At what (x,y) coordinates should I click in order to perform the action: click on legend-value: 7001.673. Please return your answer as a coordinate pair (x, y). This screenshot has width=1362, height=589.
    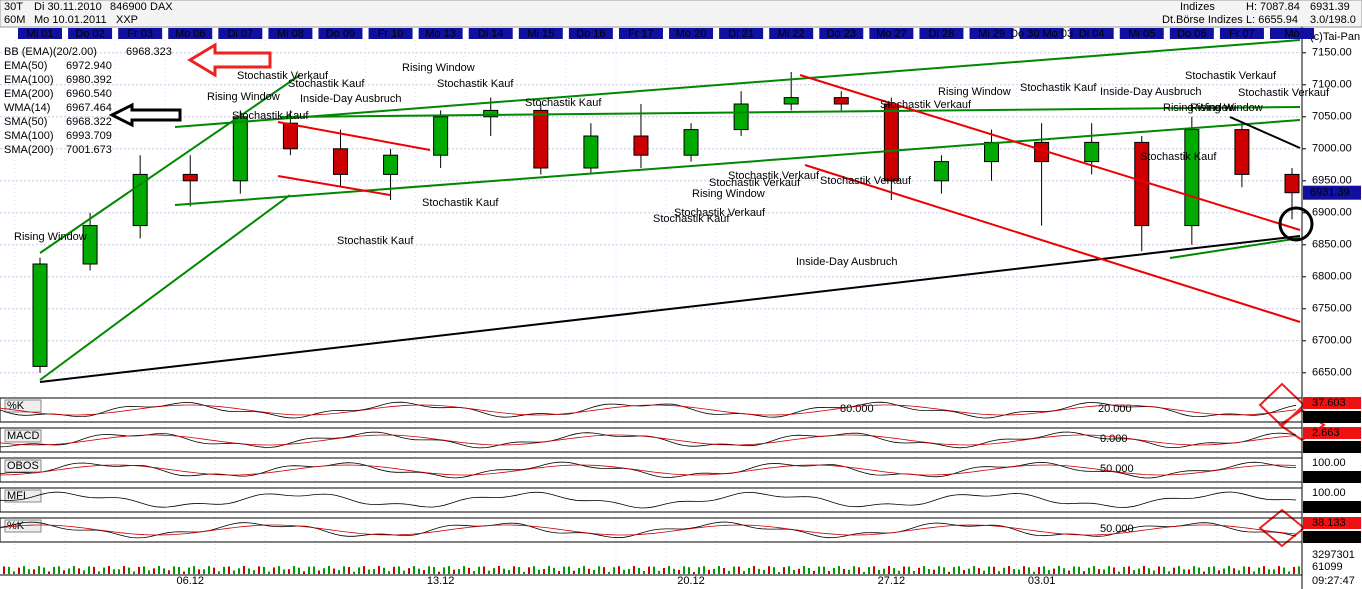
    Looking at the image, I should click on (89, 150).